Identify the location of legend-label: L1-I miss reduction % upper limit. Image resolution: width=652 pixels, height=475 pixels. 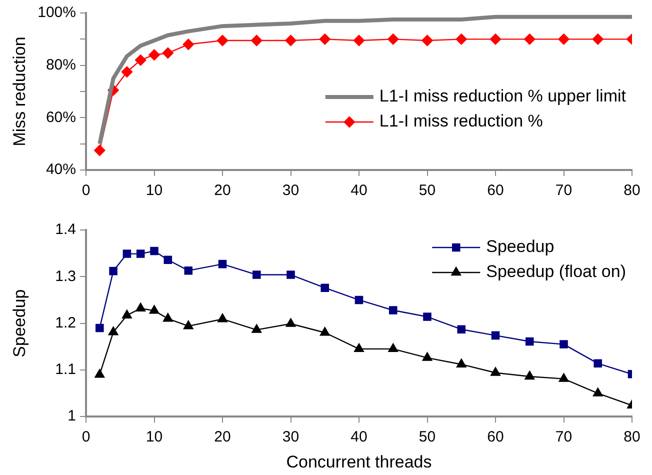
(502, 96).